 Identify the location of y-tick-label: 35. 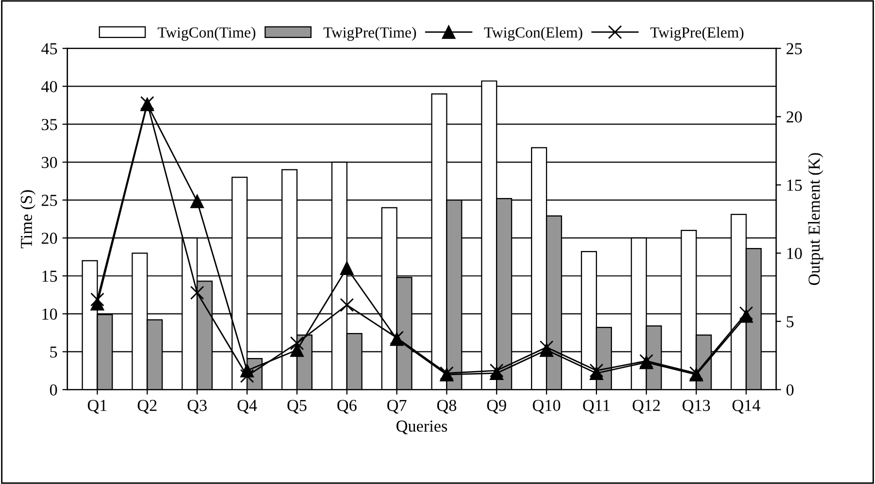
(49, 124).